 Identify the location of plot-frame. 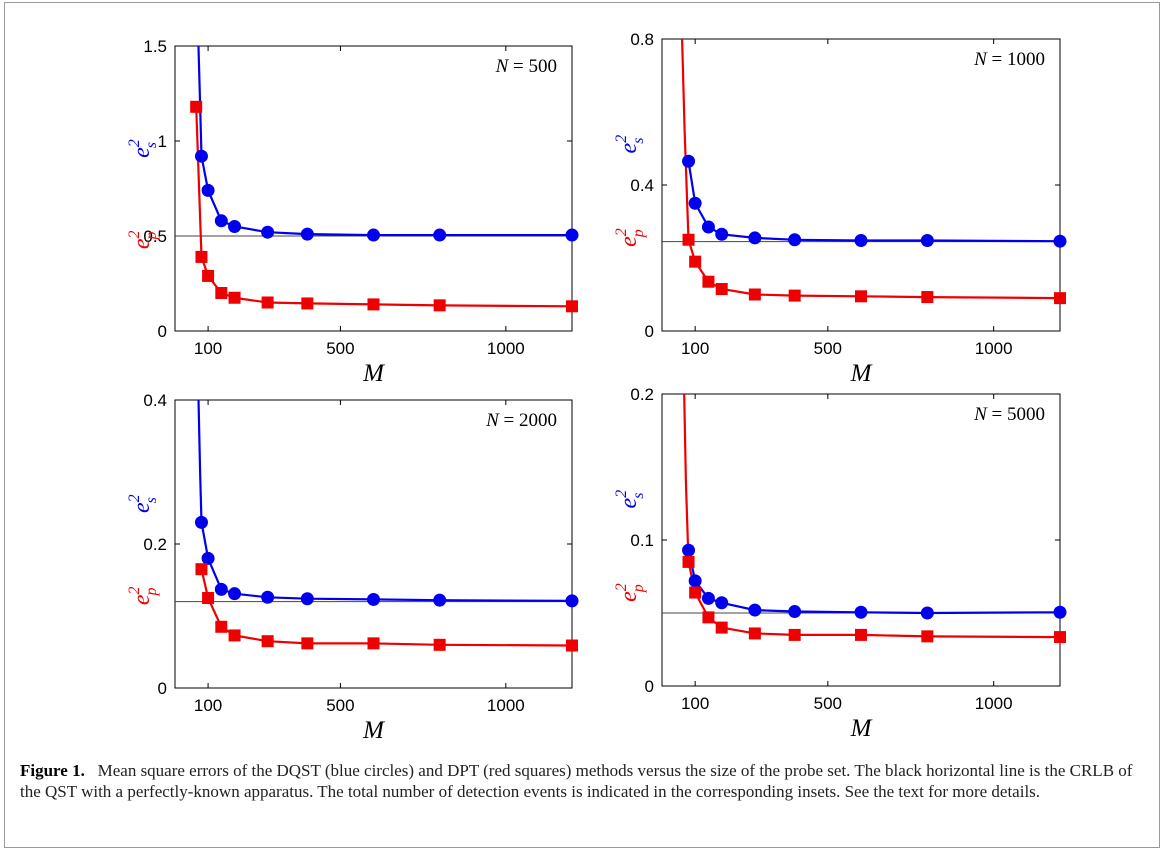
(861, 540).